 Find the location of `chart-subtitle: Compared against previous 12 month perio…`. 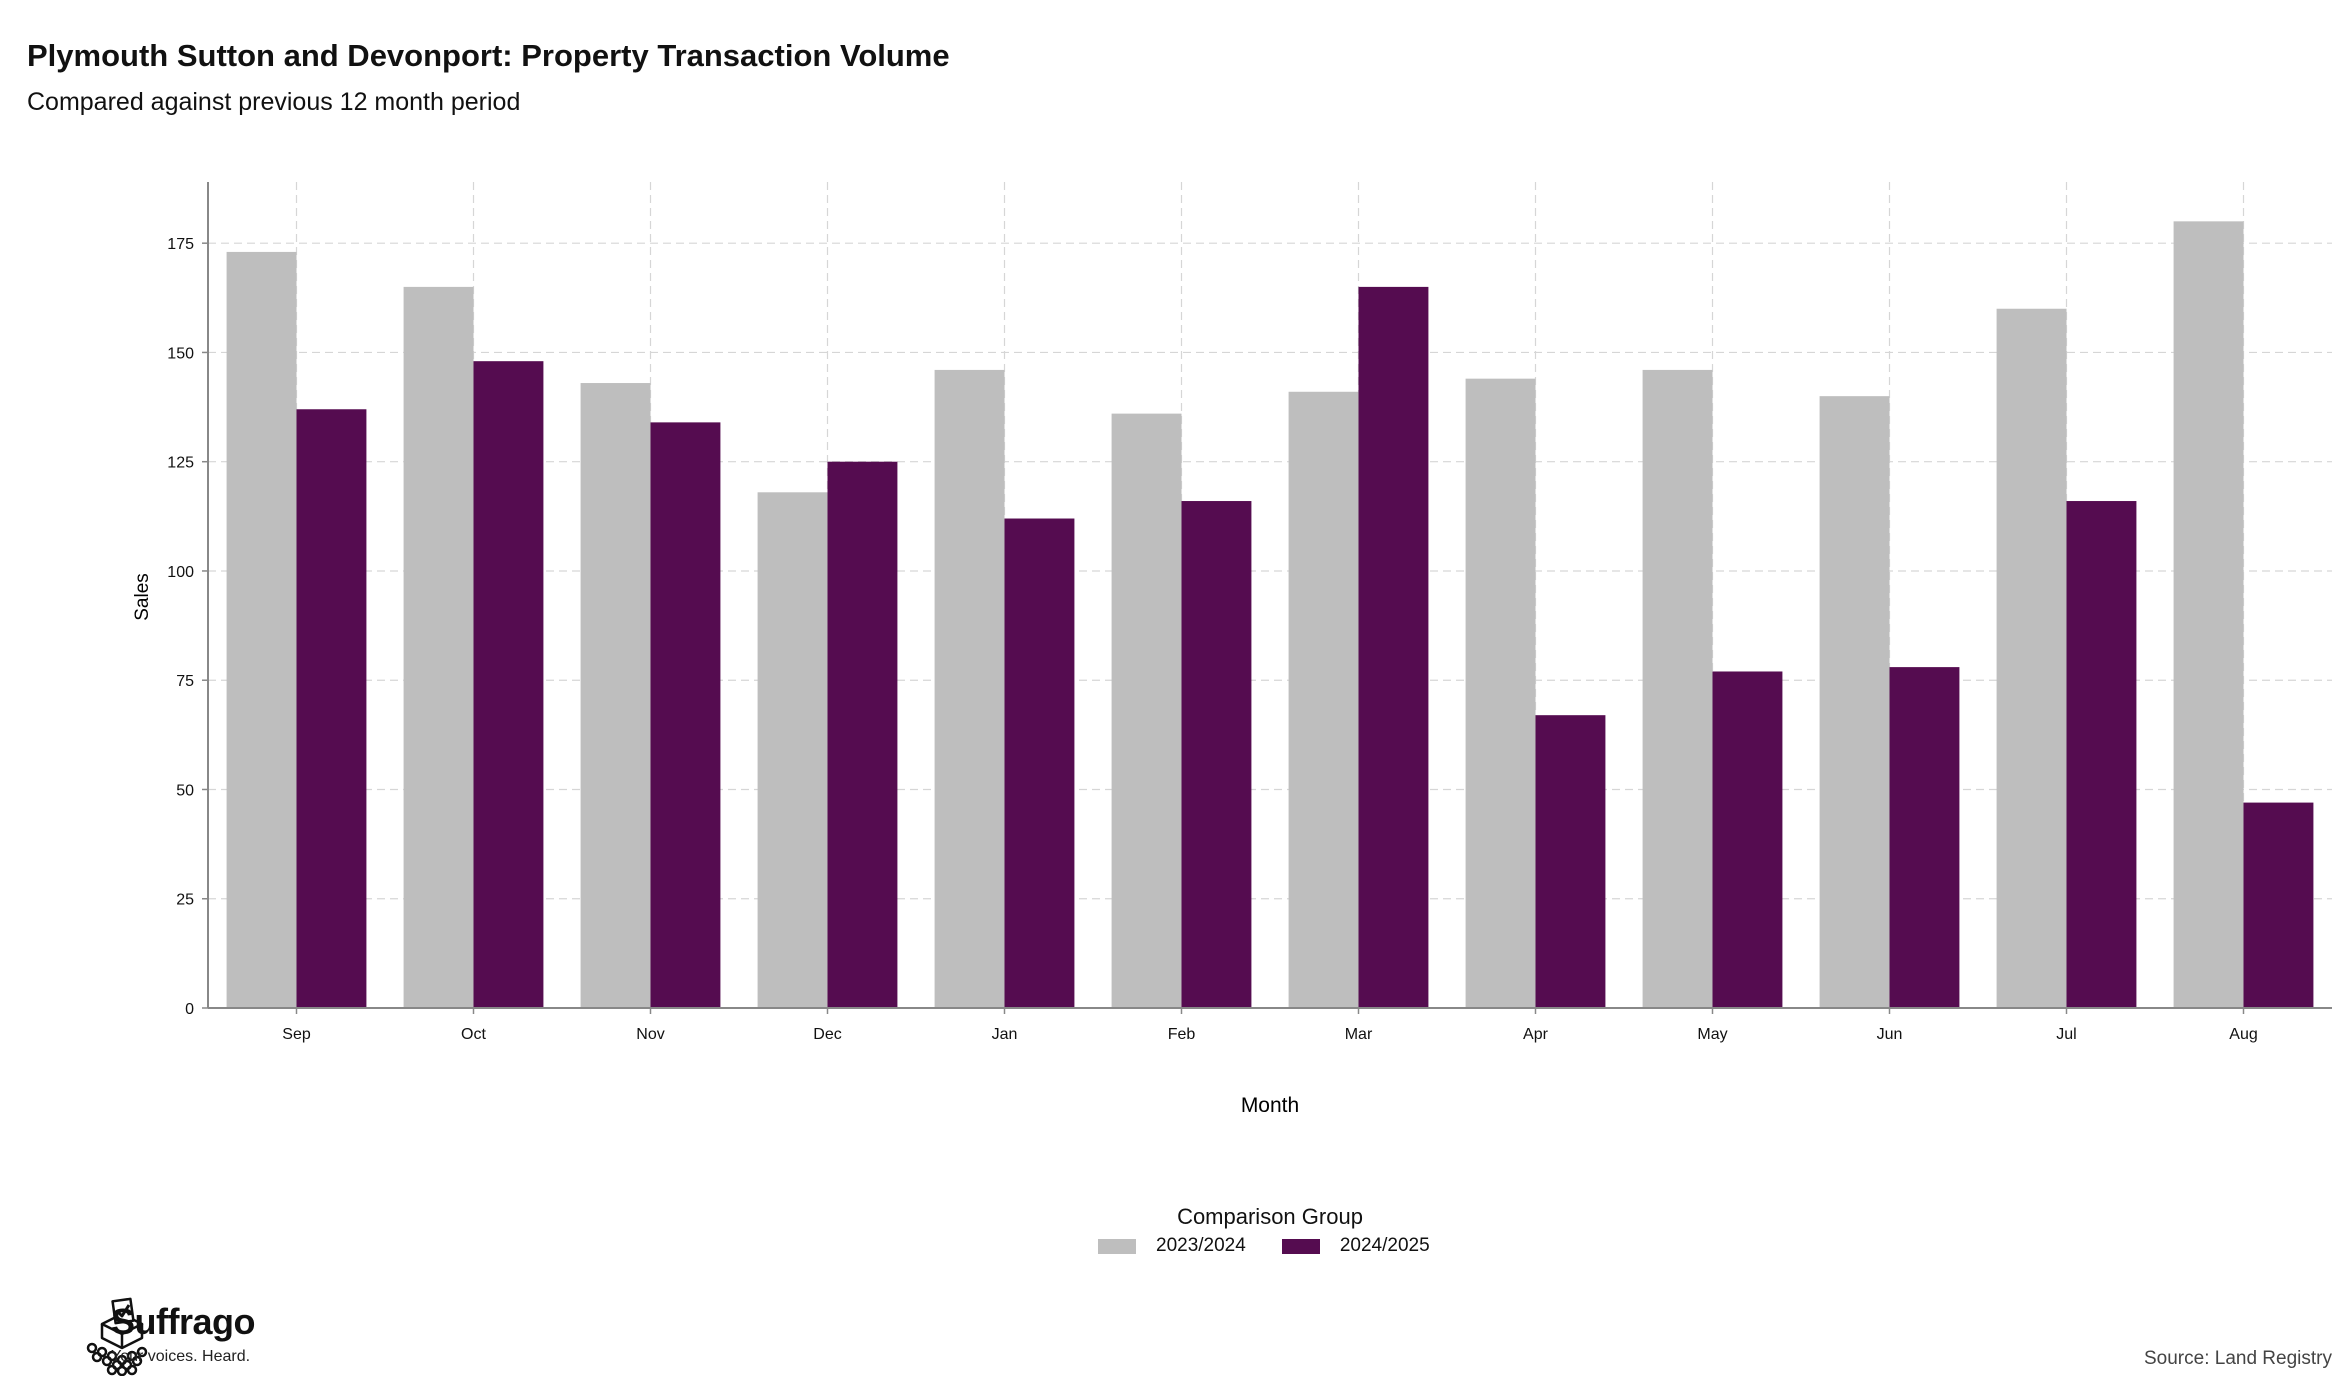

chart-subtitle: Compared against previous 12 month perio… is located at coordinates (274, 102).